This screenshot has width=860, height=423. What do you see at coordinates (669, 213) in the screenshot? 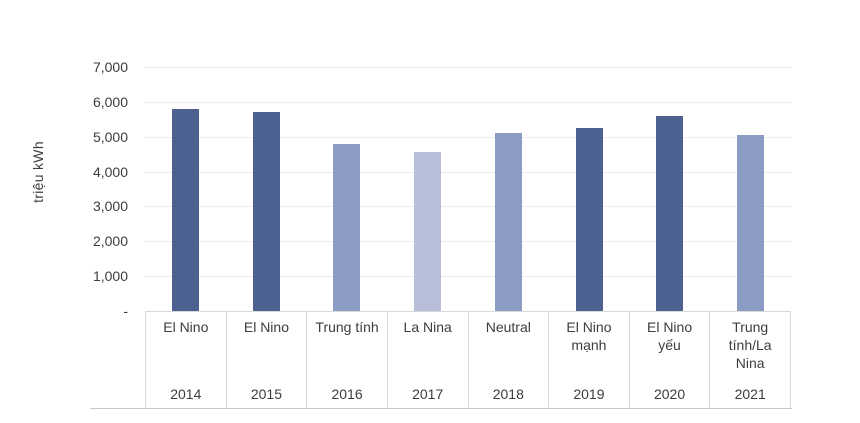
I see `bar-2020` at bounding box center [669, 213].